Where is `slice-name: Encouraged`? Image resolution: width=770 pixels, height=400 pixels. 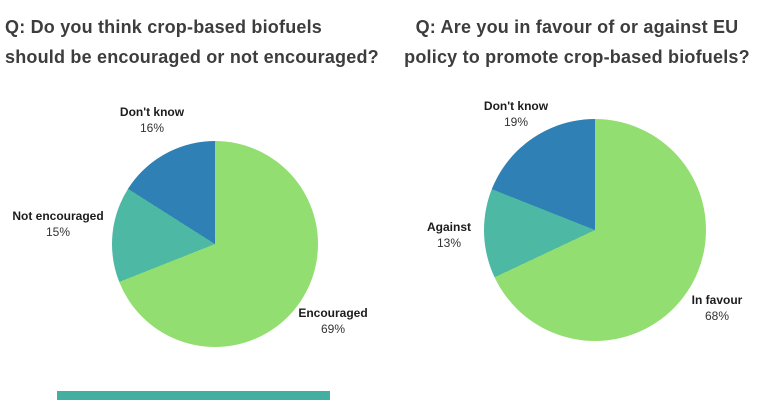
slice-name: Encouraged is located at coordinates (333, 313).